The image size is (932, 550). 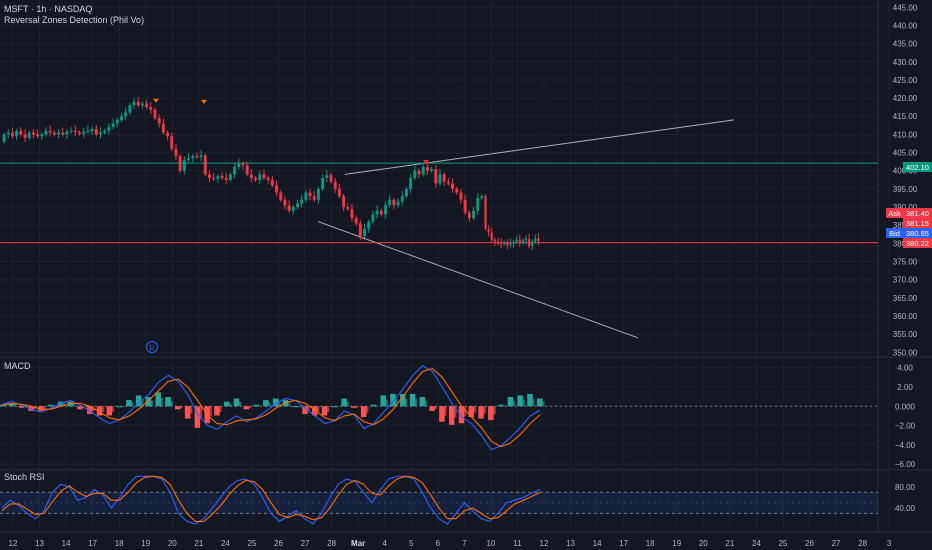 I want to click on y-tick-label: 360.00, so click(x=905, y=316).